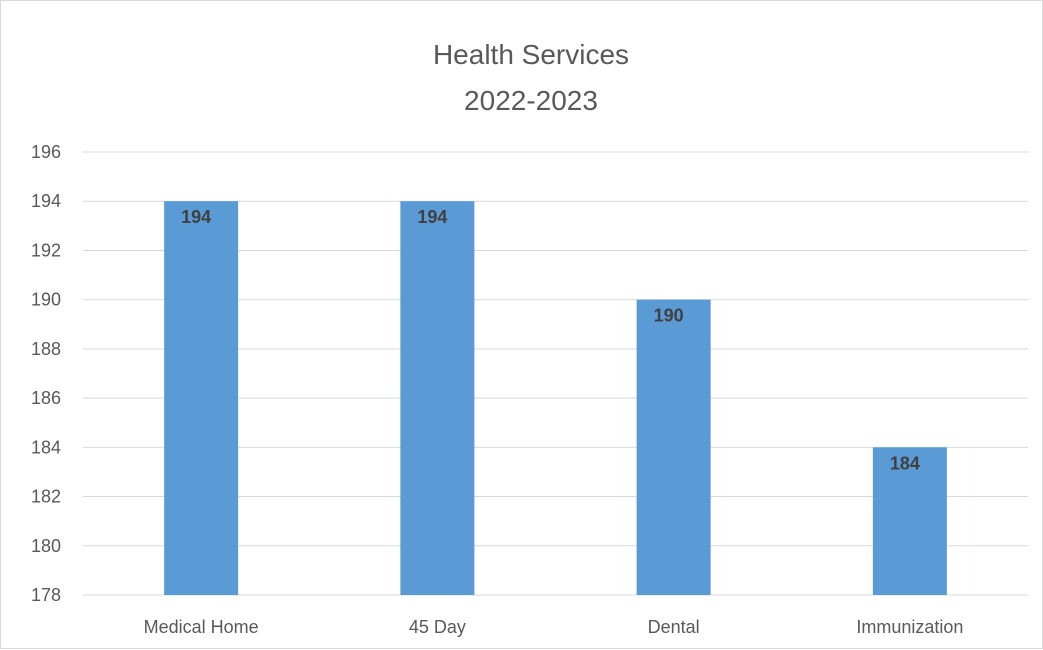 This screenshot has height=650, width=1043. Describe the element at coordinates (905, 463) in the screenshot. I see `data-label: 184` at that location.